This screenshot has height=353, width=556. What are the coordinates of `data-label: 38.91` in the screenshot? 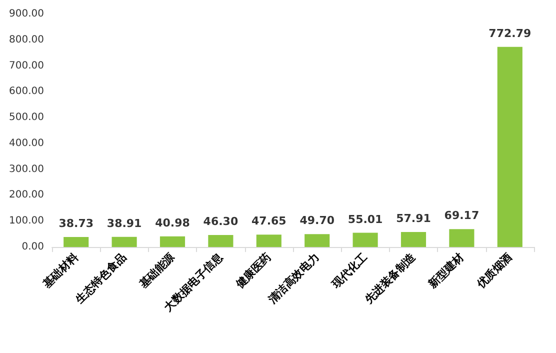 It's located at (124, 223).